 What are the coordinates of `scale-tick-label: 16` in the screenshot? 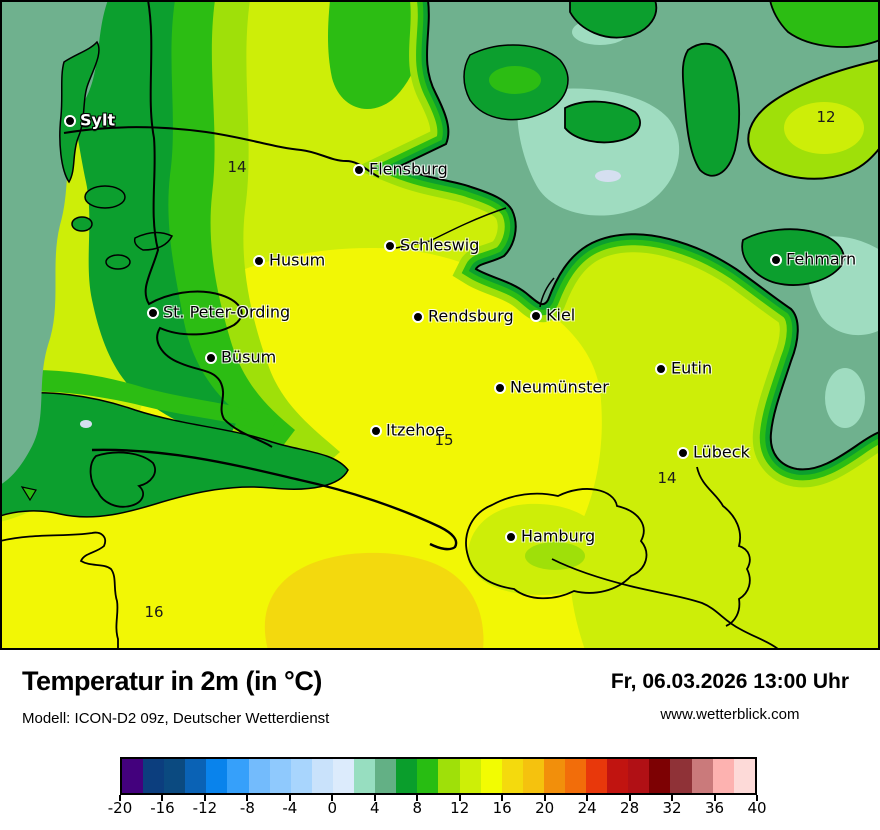 It's located at (502, 808).